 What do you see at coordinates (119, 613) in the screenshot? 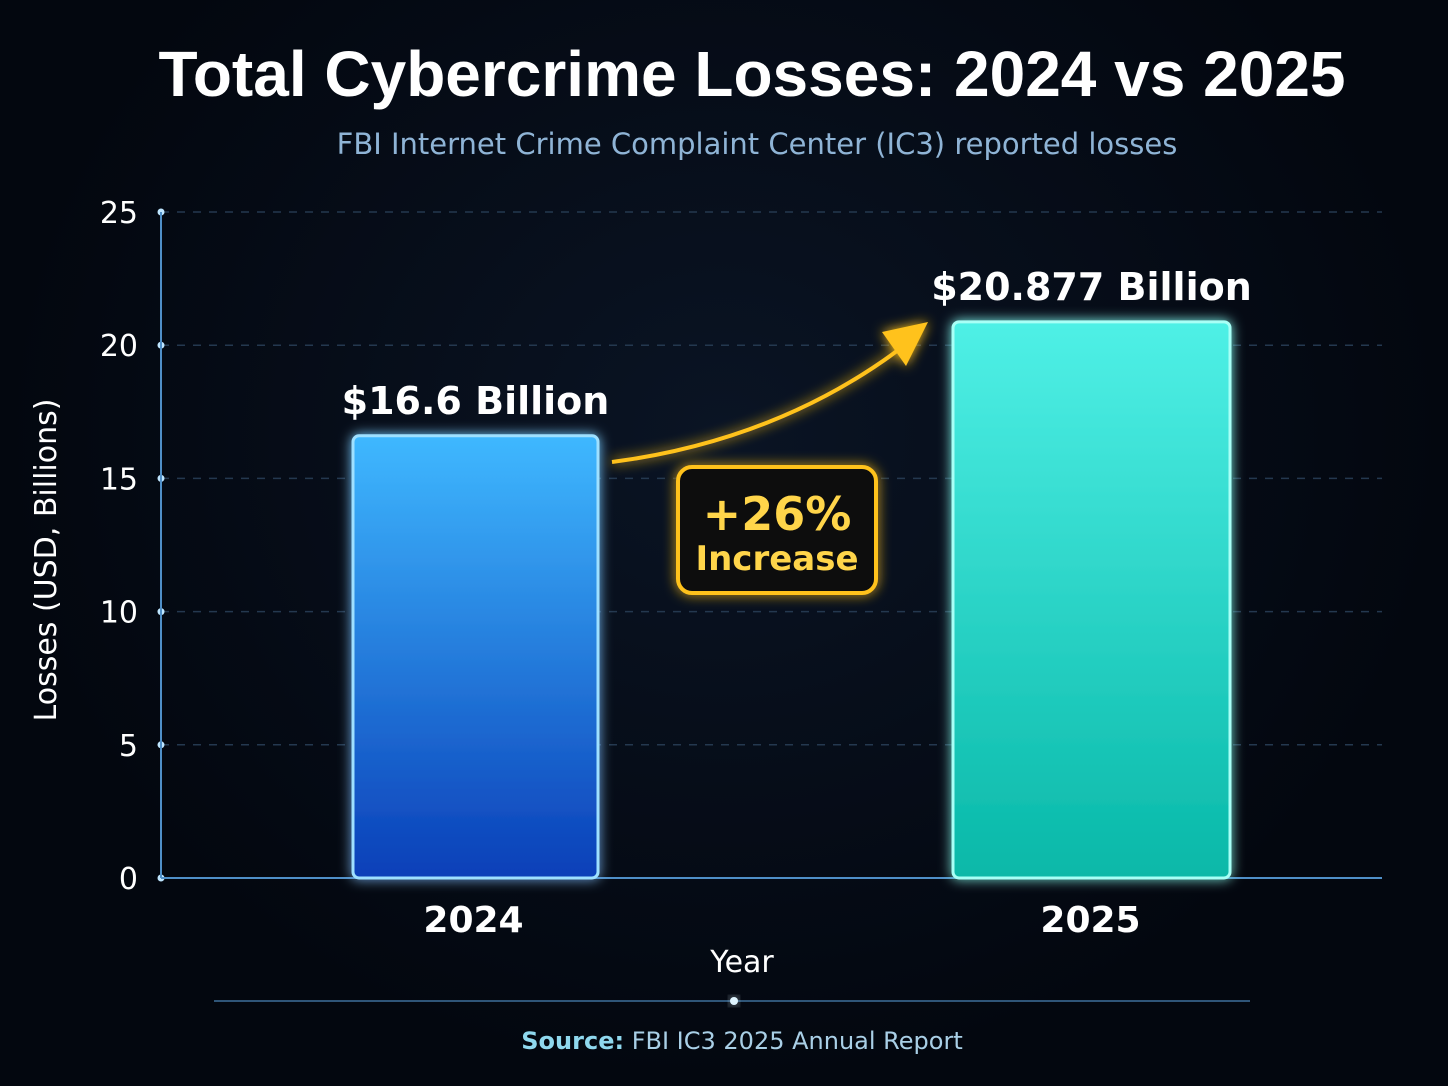
I see `y-tick-label: 10` at bounding box center [119, 613].